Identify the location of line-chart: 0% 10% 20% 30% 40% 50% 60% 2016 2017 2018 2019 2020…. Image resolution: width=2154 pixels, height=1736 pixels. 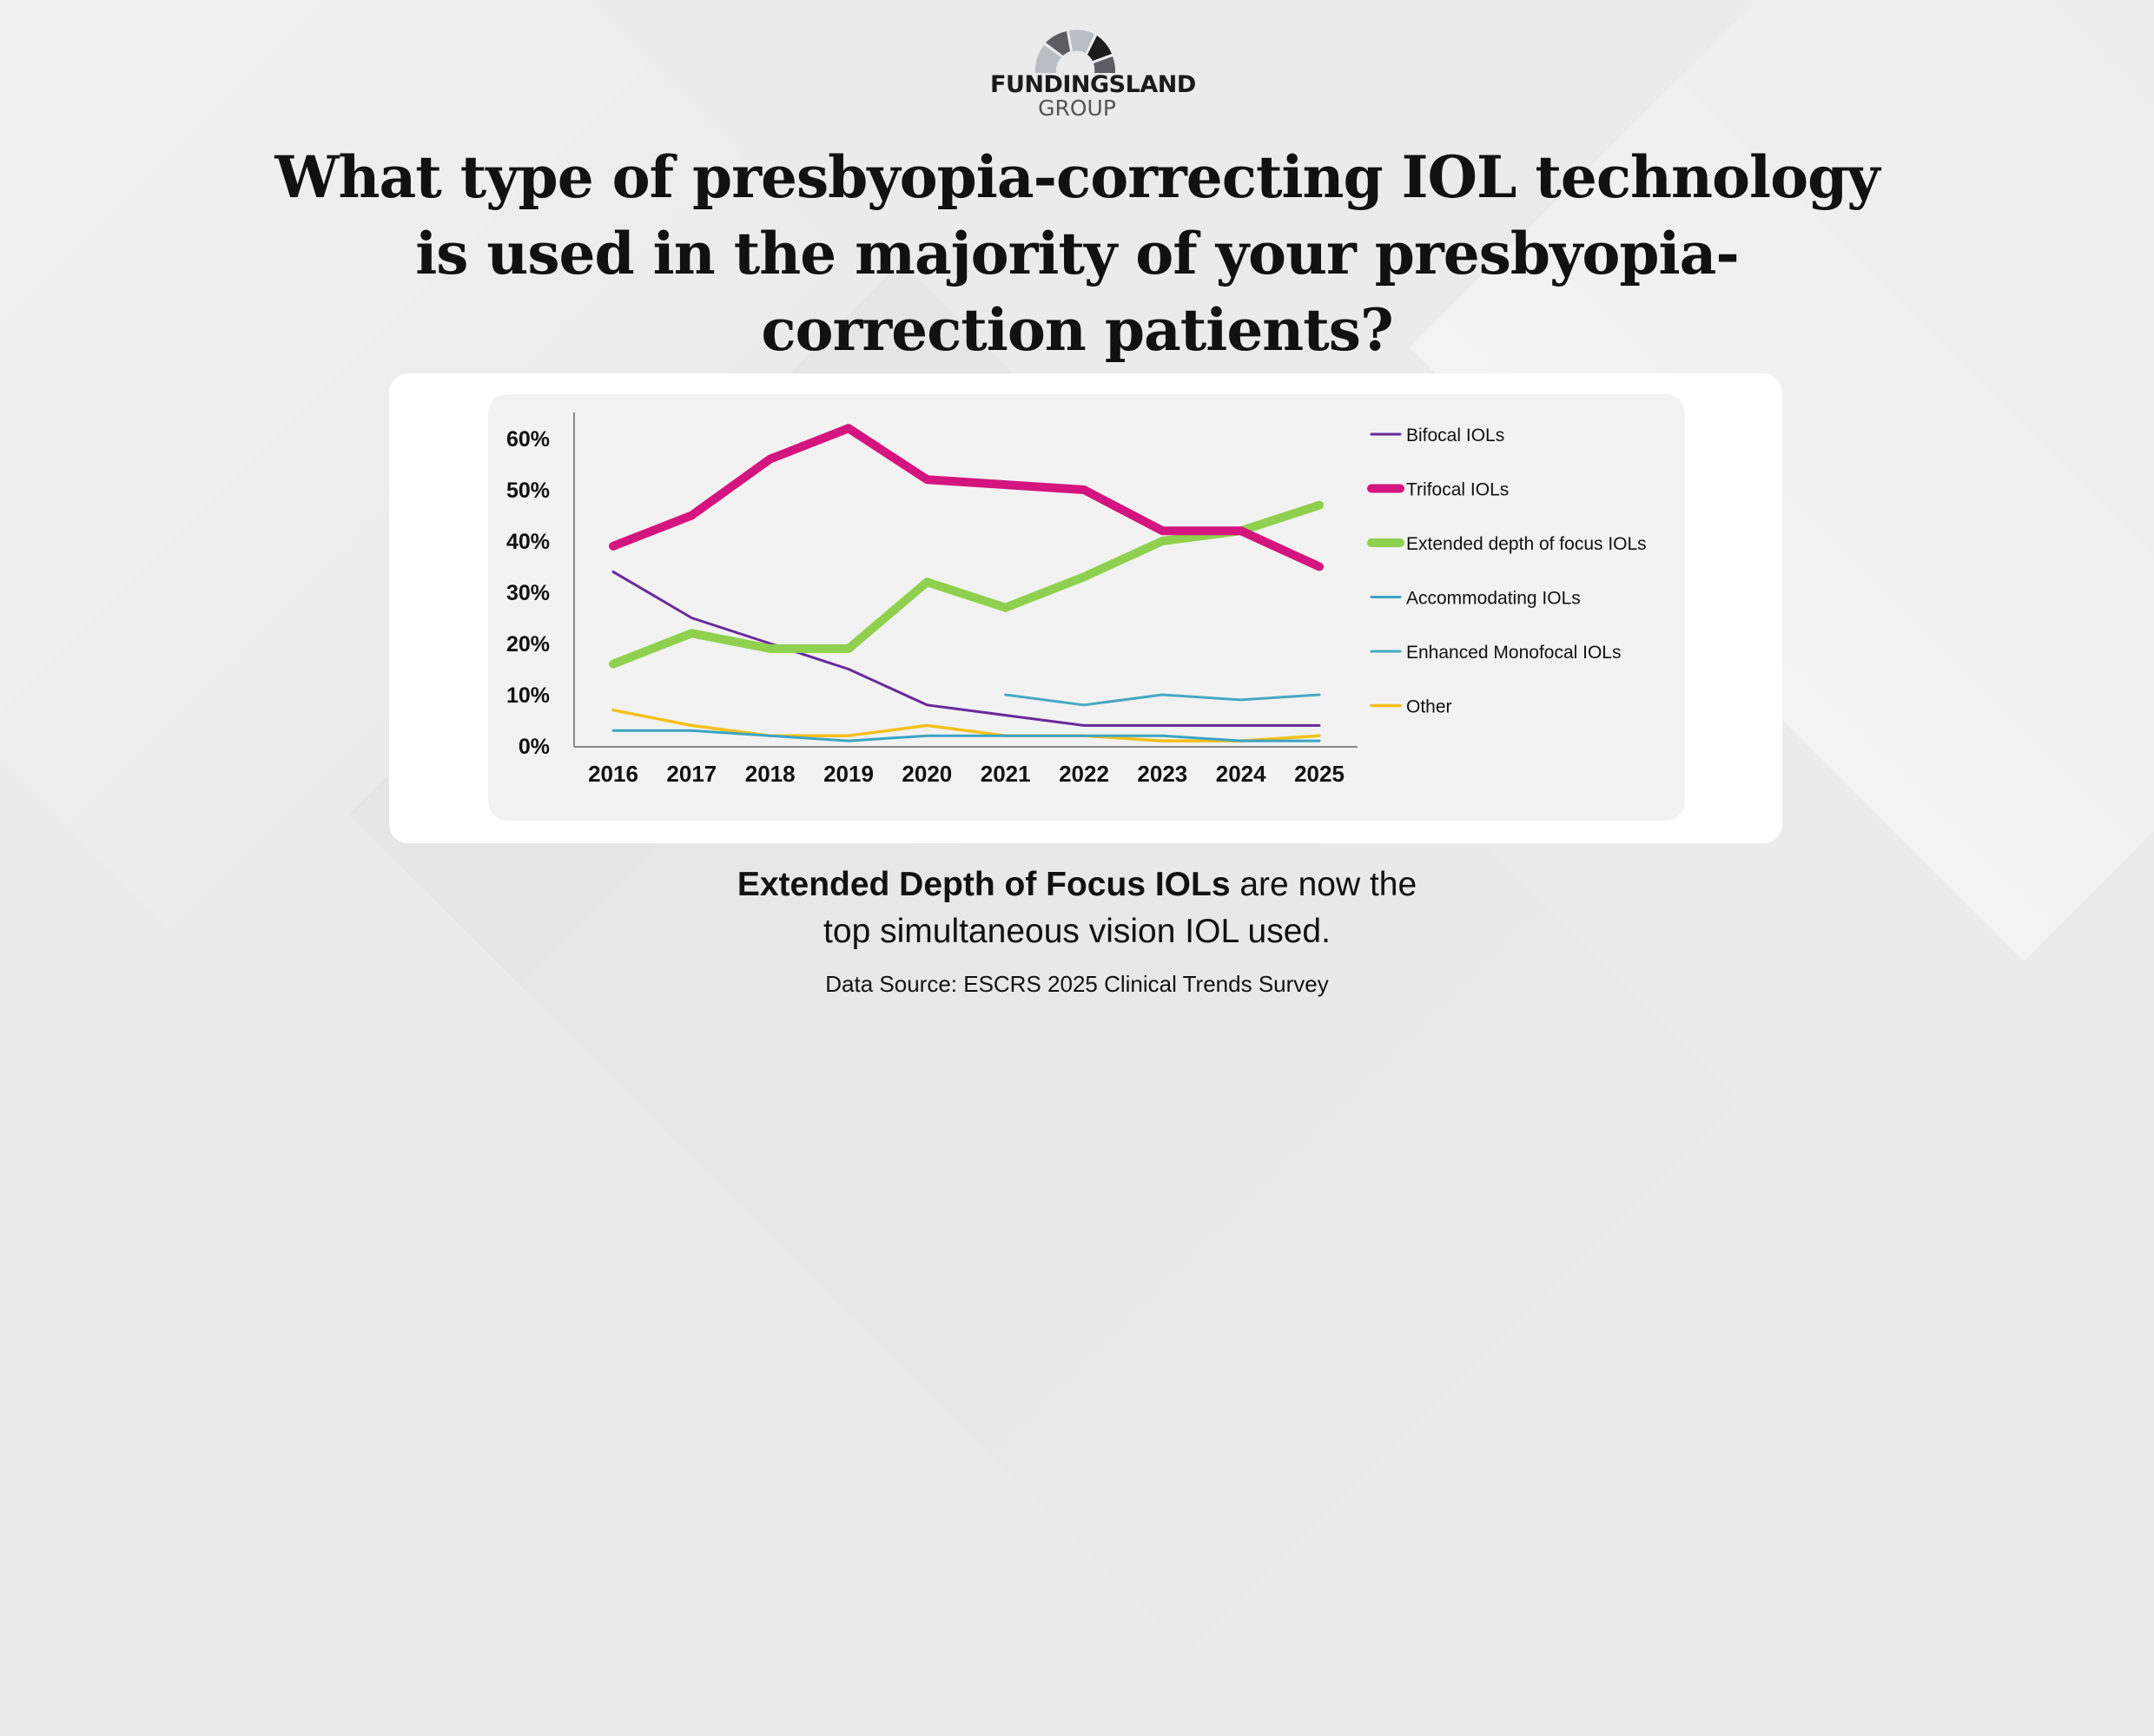
(1077, 600).